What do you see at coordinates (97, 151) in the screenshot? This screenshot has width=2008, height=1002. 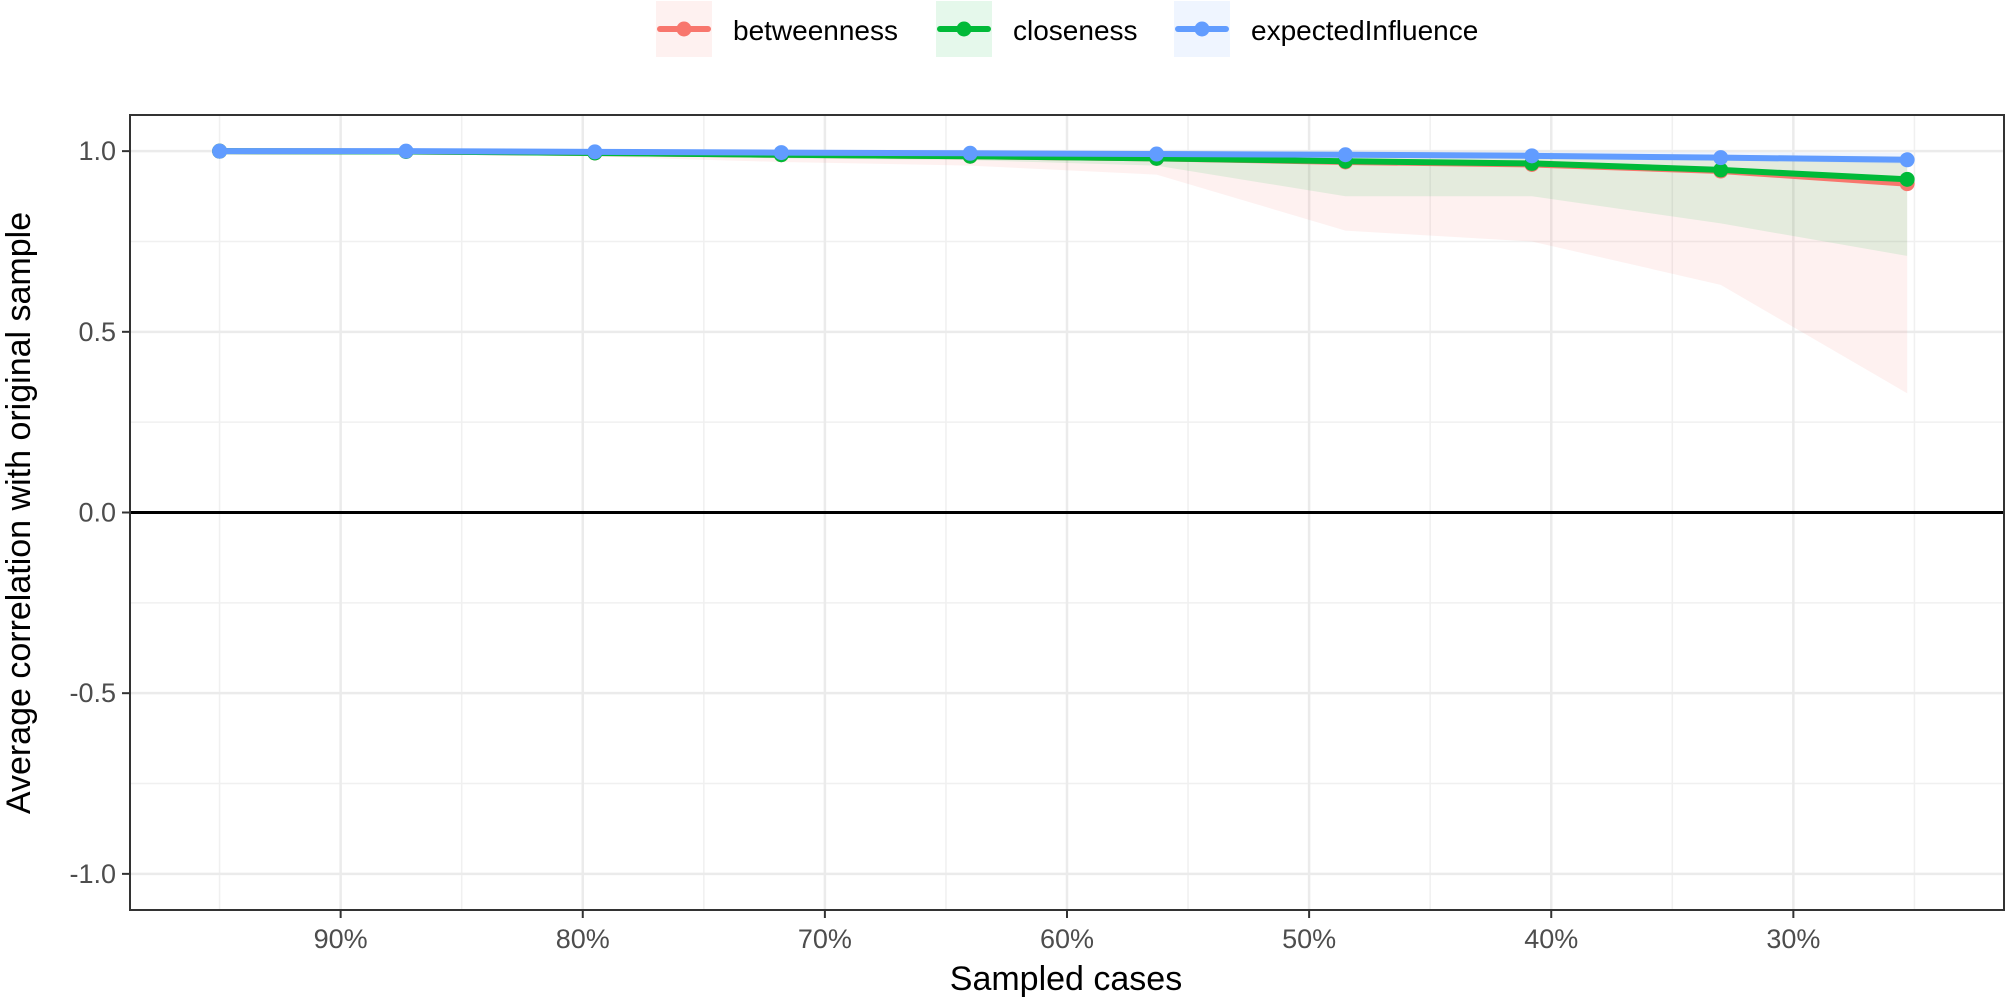 I see `y-tick-label: 1.0` at bounding box center [97, 151].